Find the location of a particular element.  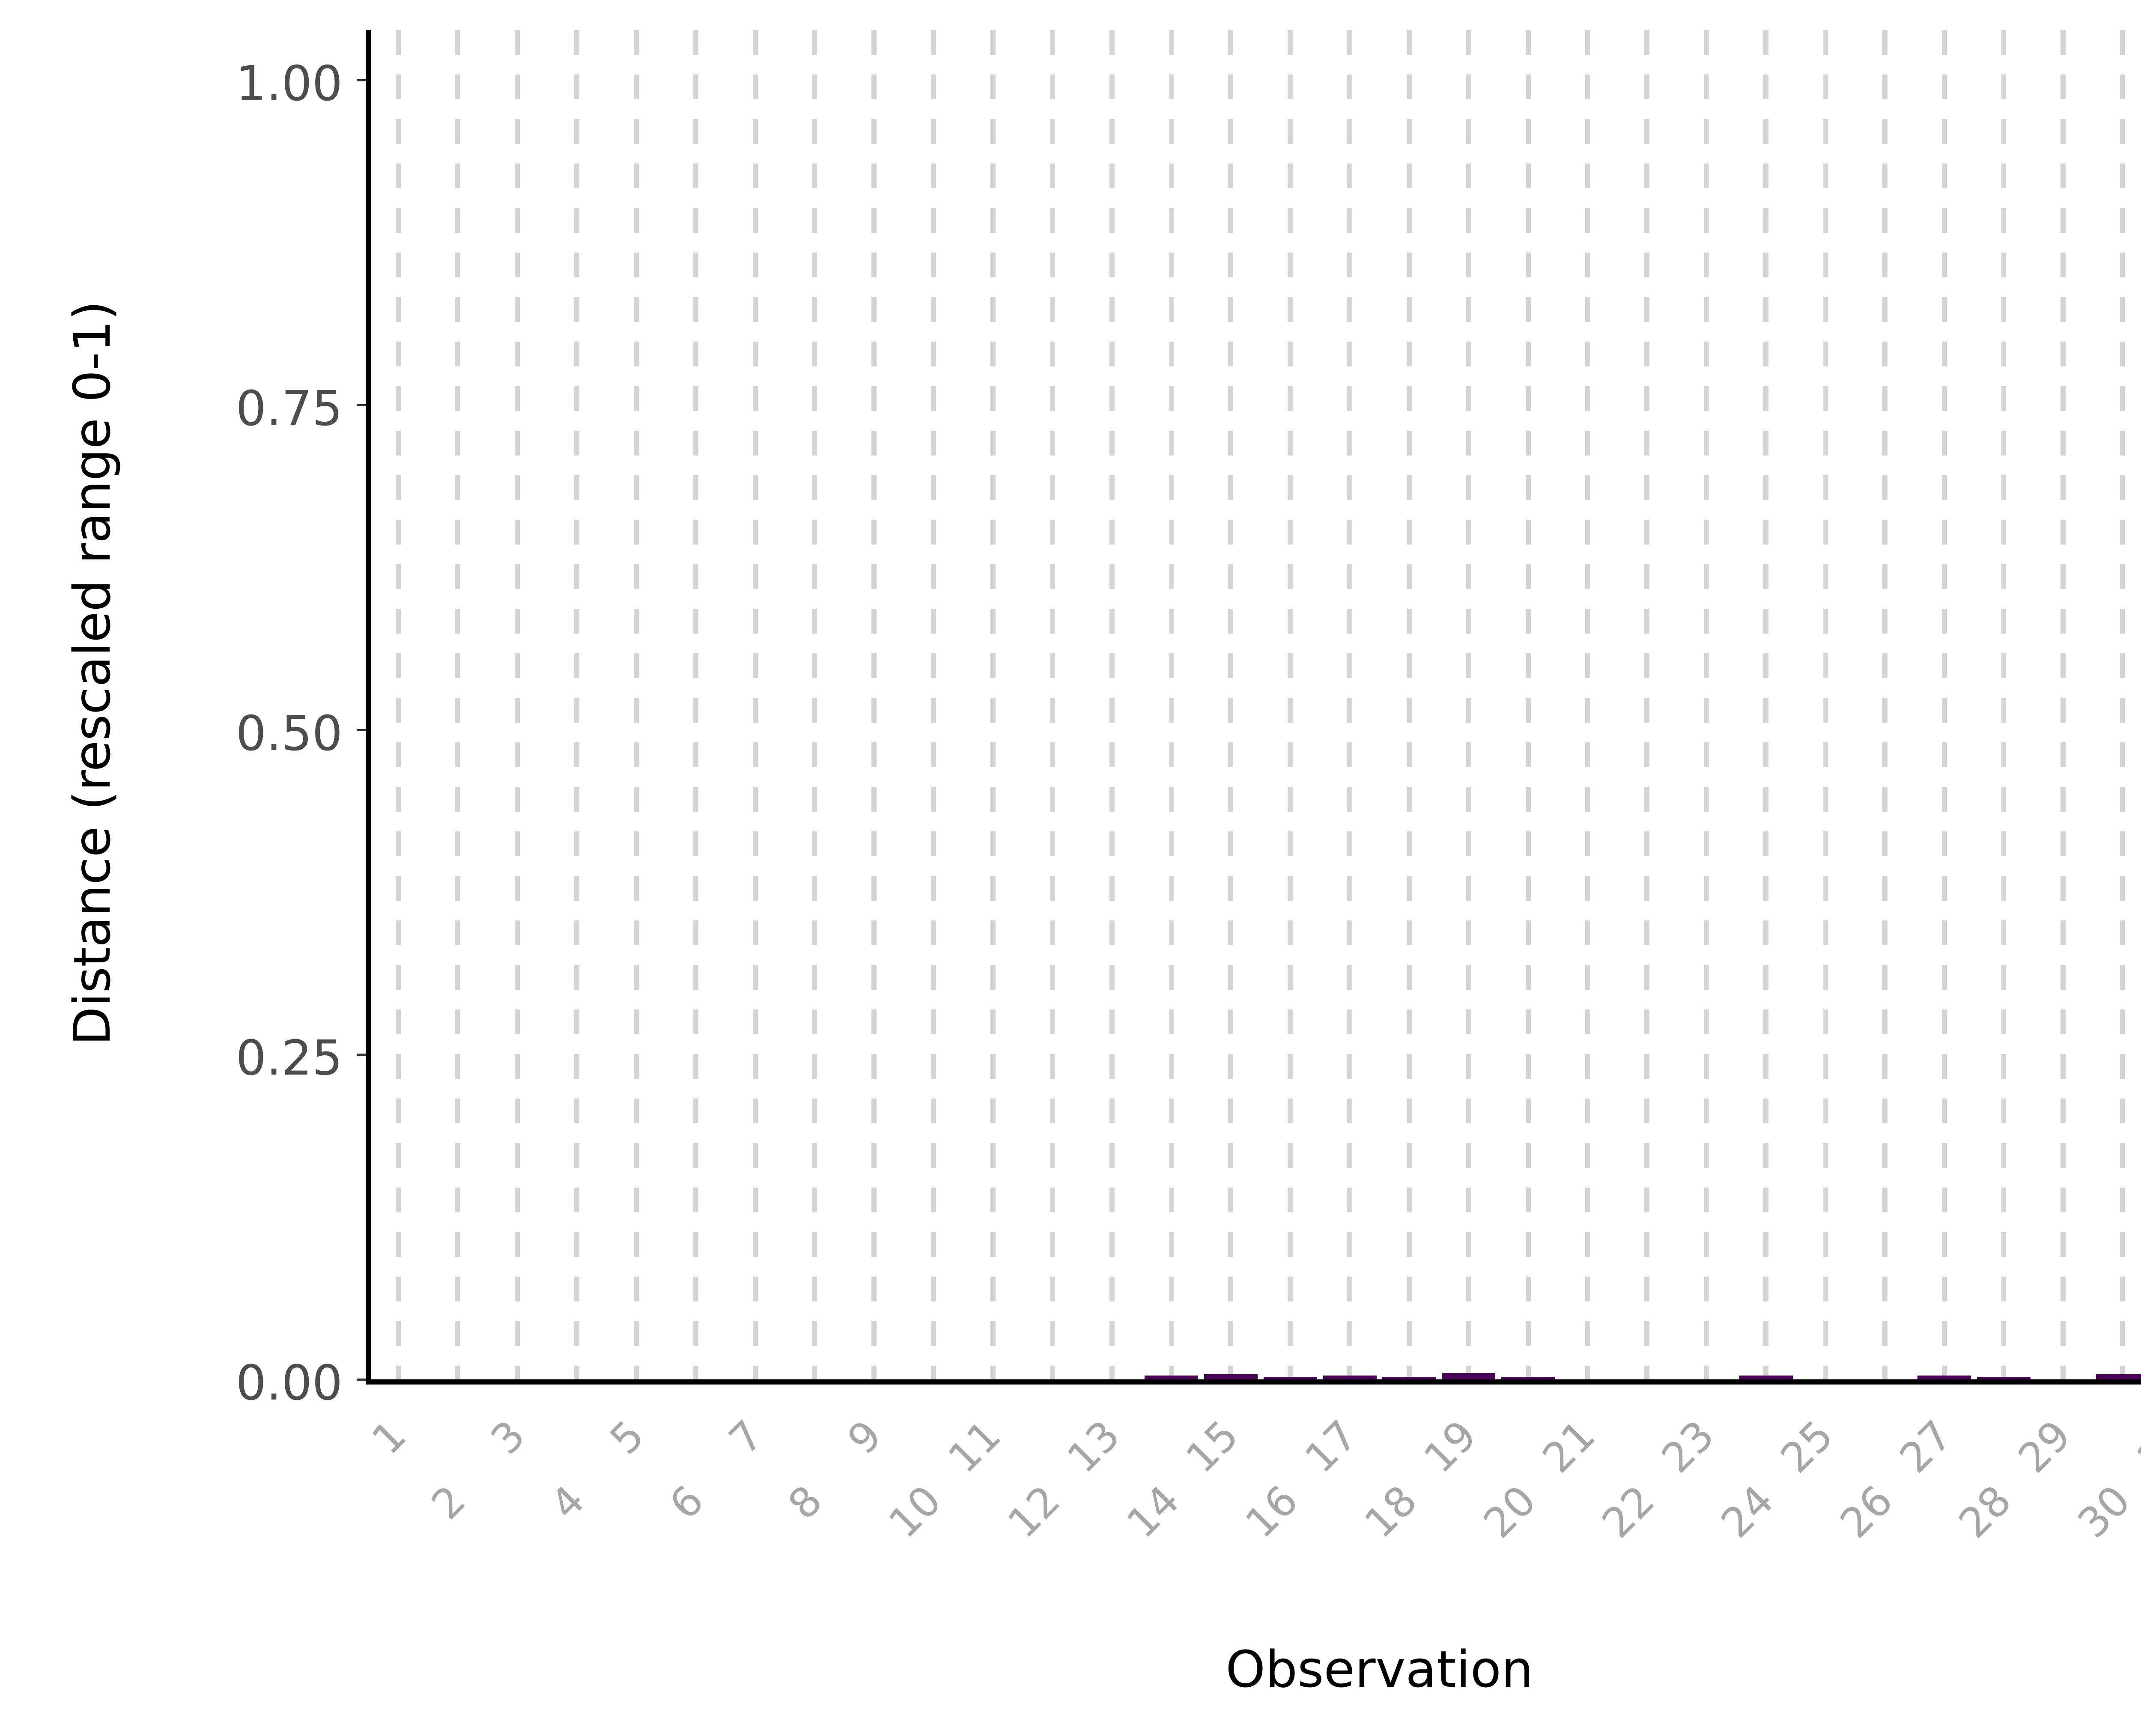

x-tick-label-9: 9 is located at coordinates (864, 1437).